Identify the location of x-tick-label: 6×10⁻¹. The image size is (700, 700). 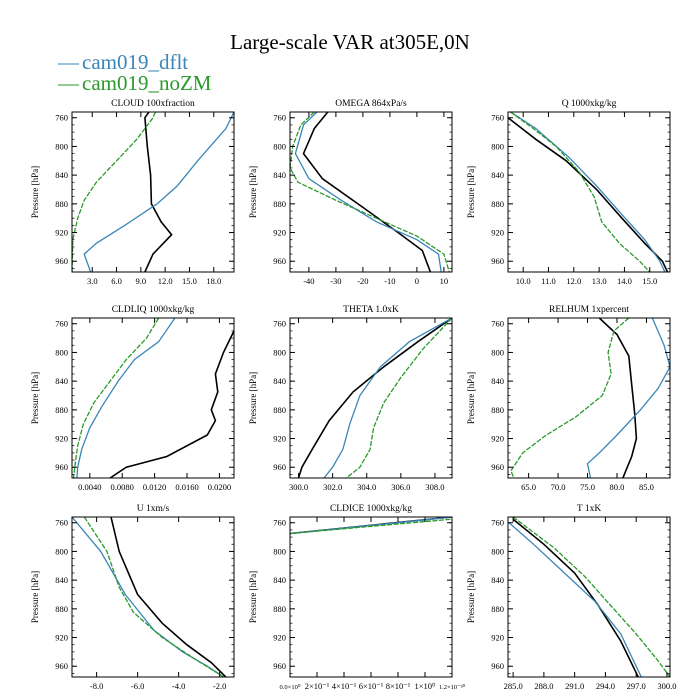
(371, 686).